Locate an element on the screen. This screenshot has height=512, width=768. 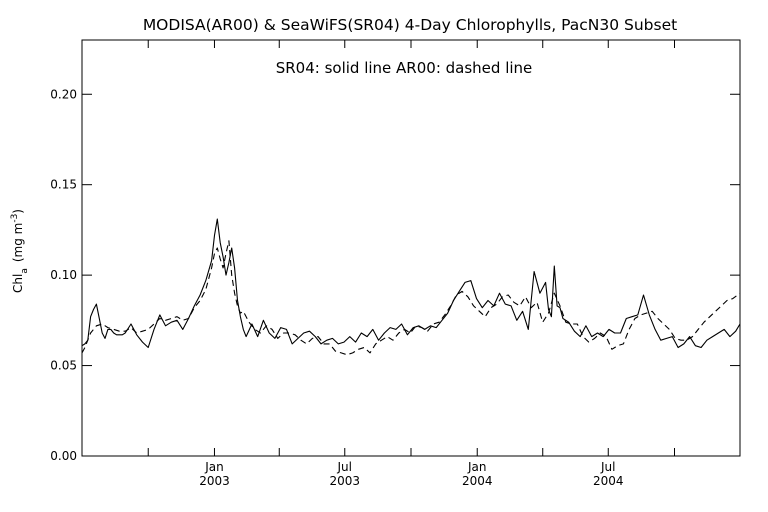
y-axis-label: Chla (mg m-3) is located at coordinates (20, 251).